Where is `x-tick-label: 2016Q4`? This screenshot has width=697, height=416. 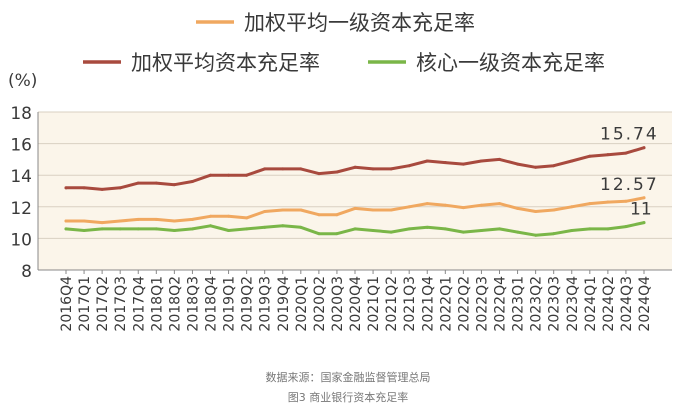 x-tick-label: 2016Q4 is located at coordinates (67, 304).